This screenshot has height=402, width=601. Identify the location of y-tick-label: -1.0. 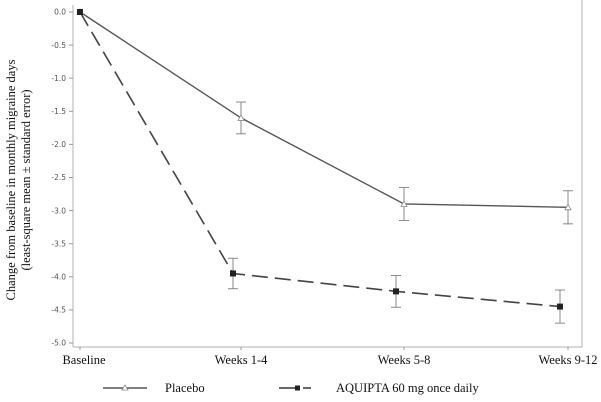
(58, 78).